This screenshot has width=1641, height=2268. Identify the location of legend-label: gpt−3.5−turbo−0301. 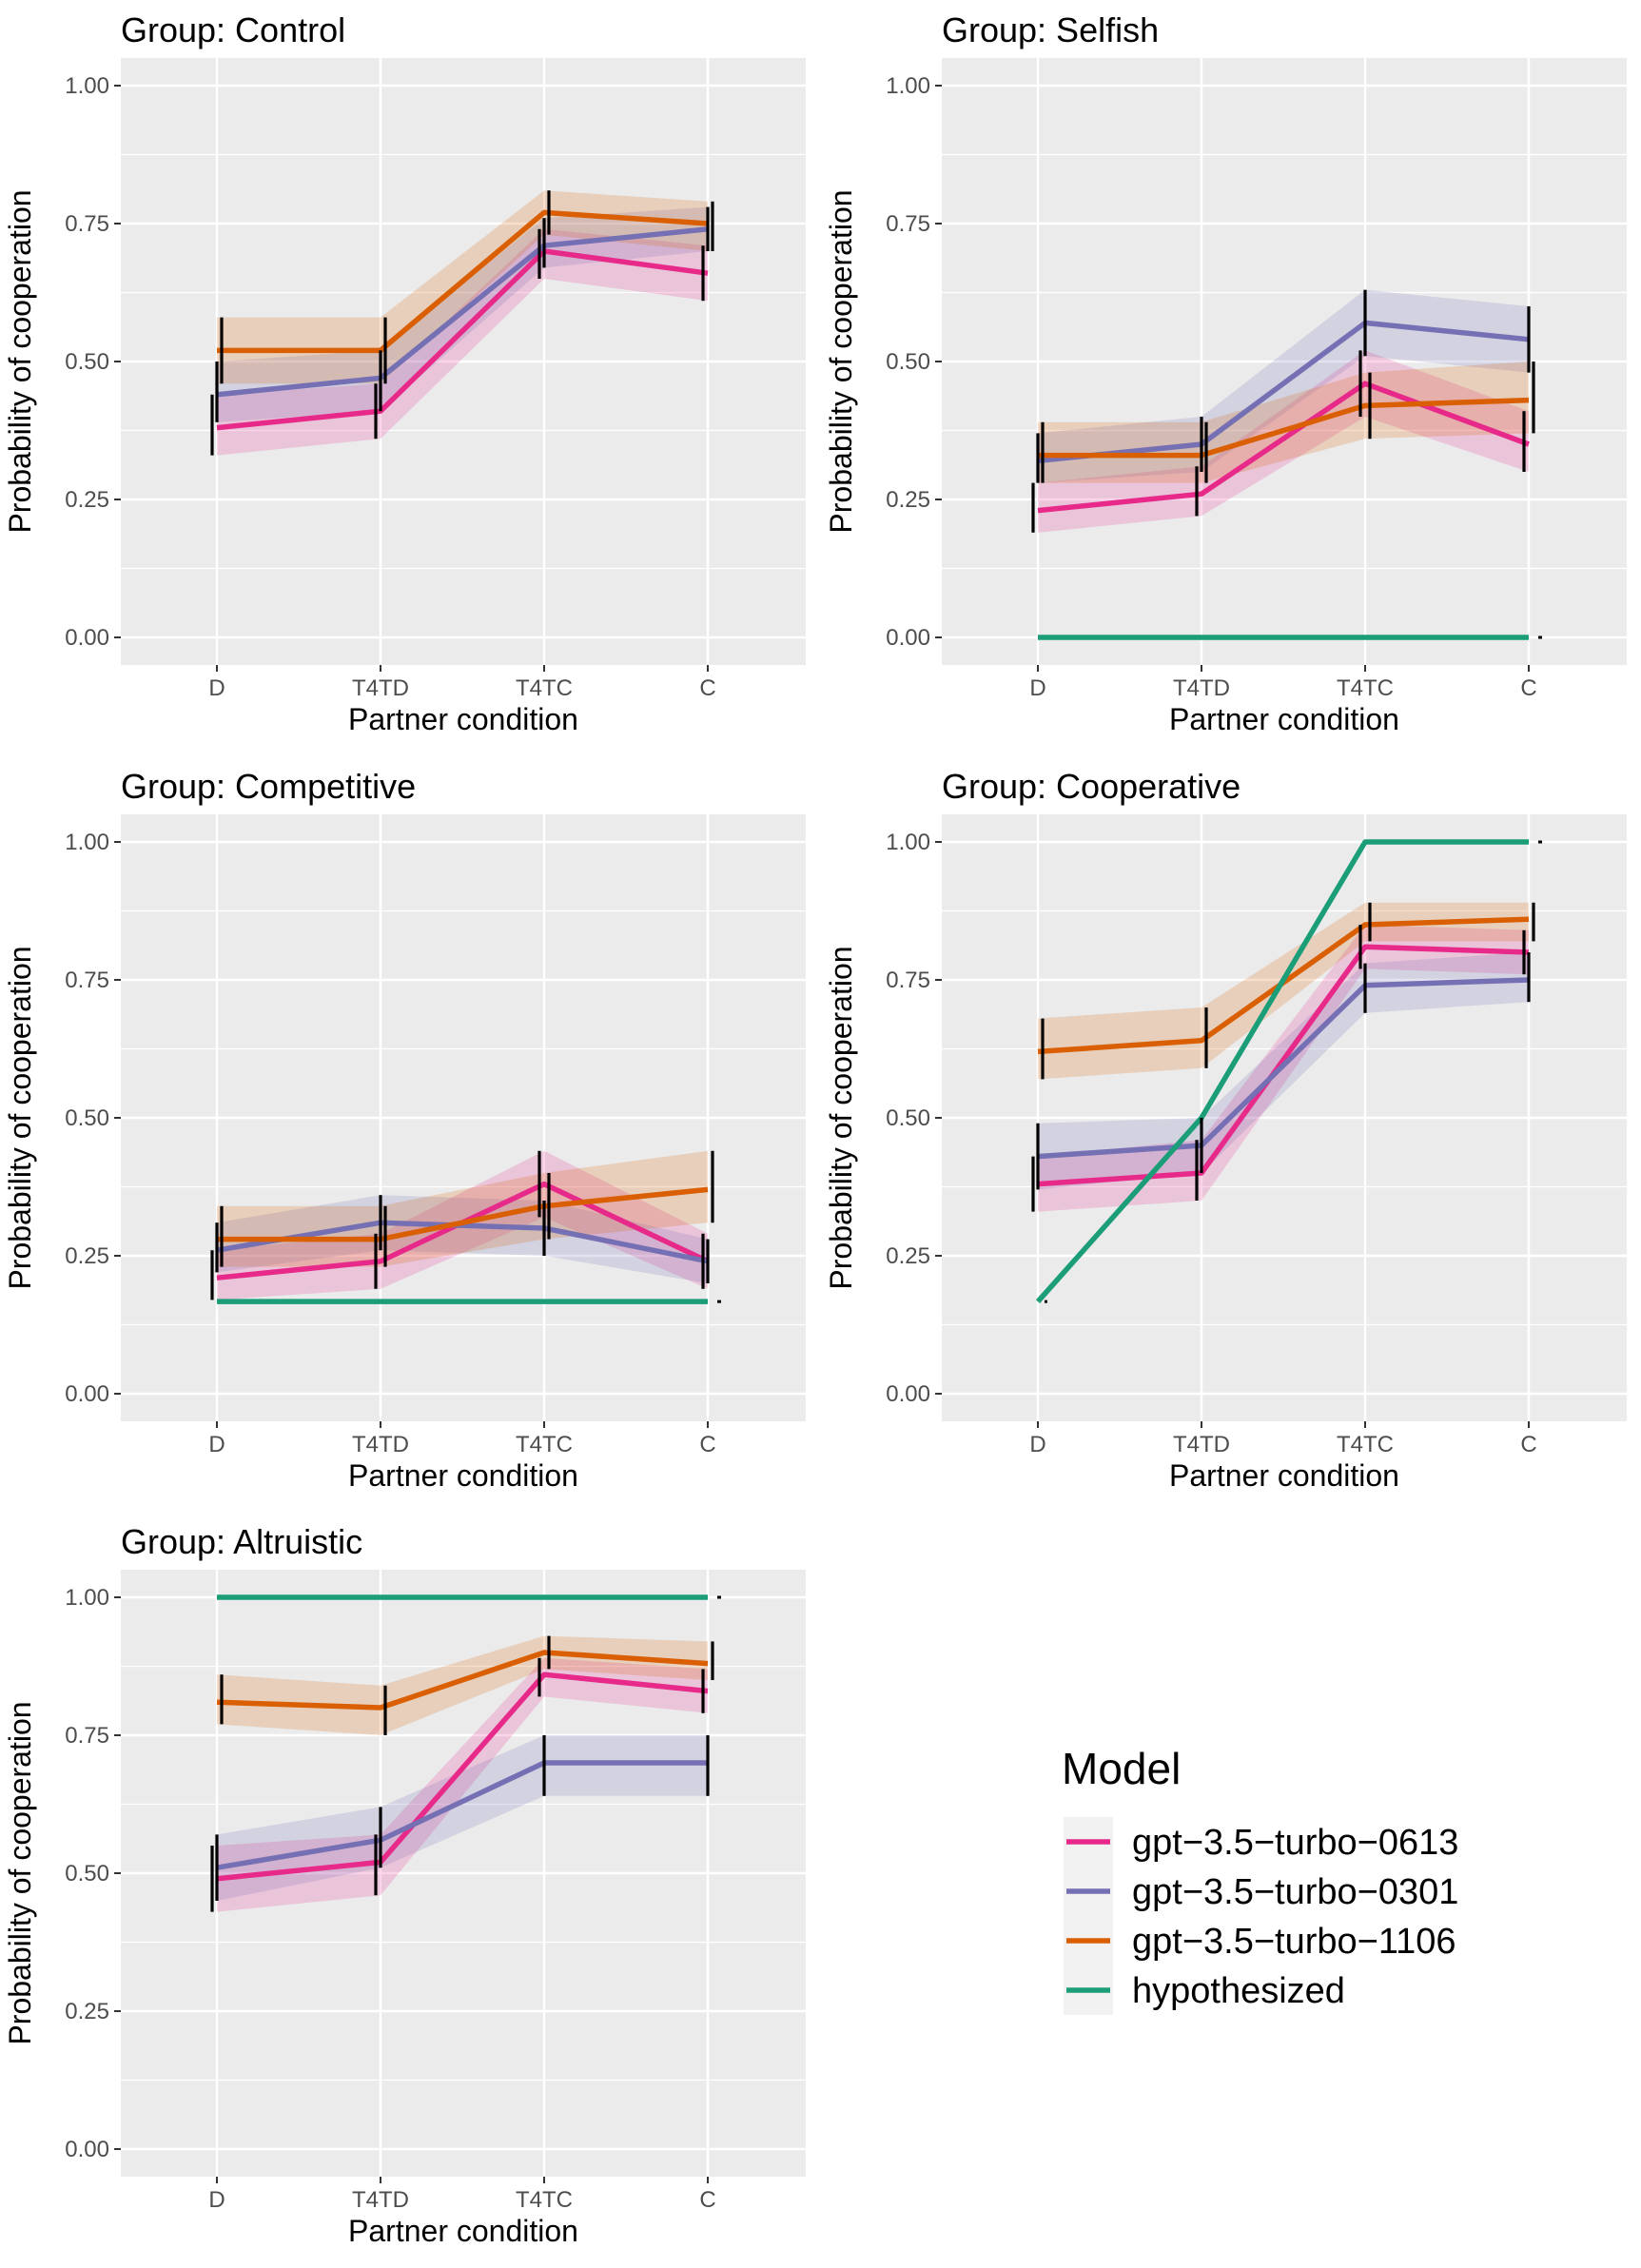
(1295, 1892).